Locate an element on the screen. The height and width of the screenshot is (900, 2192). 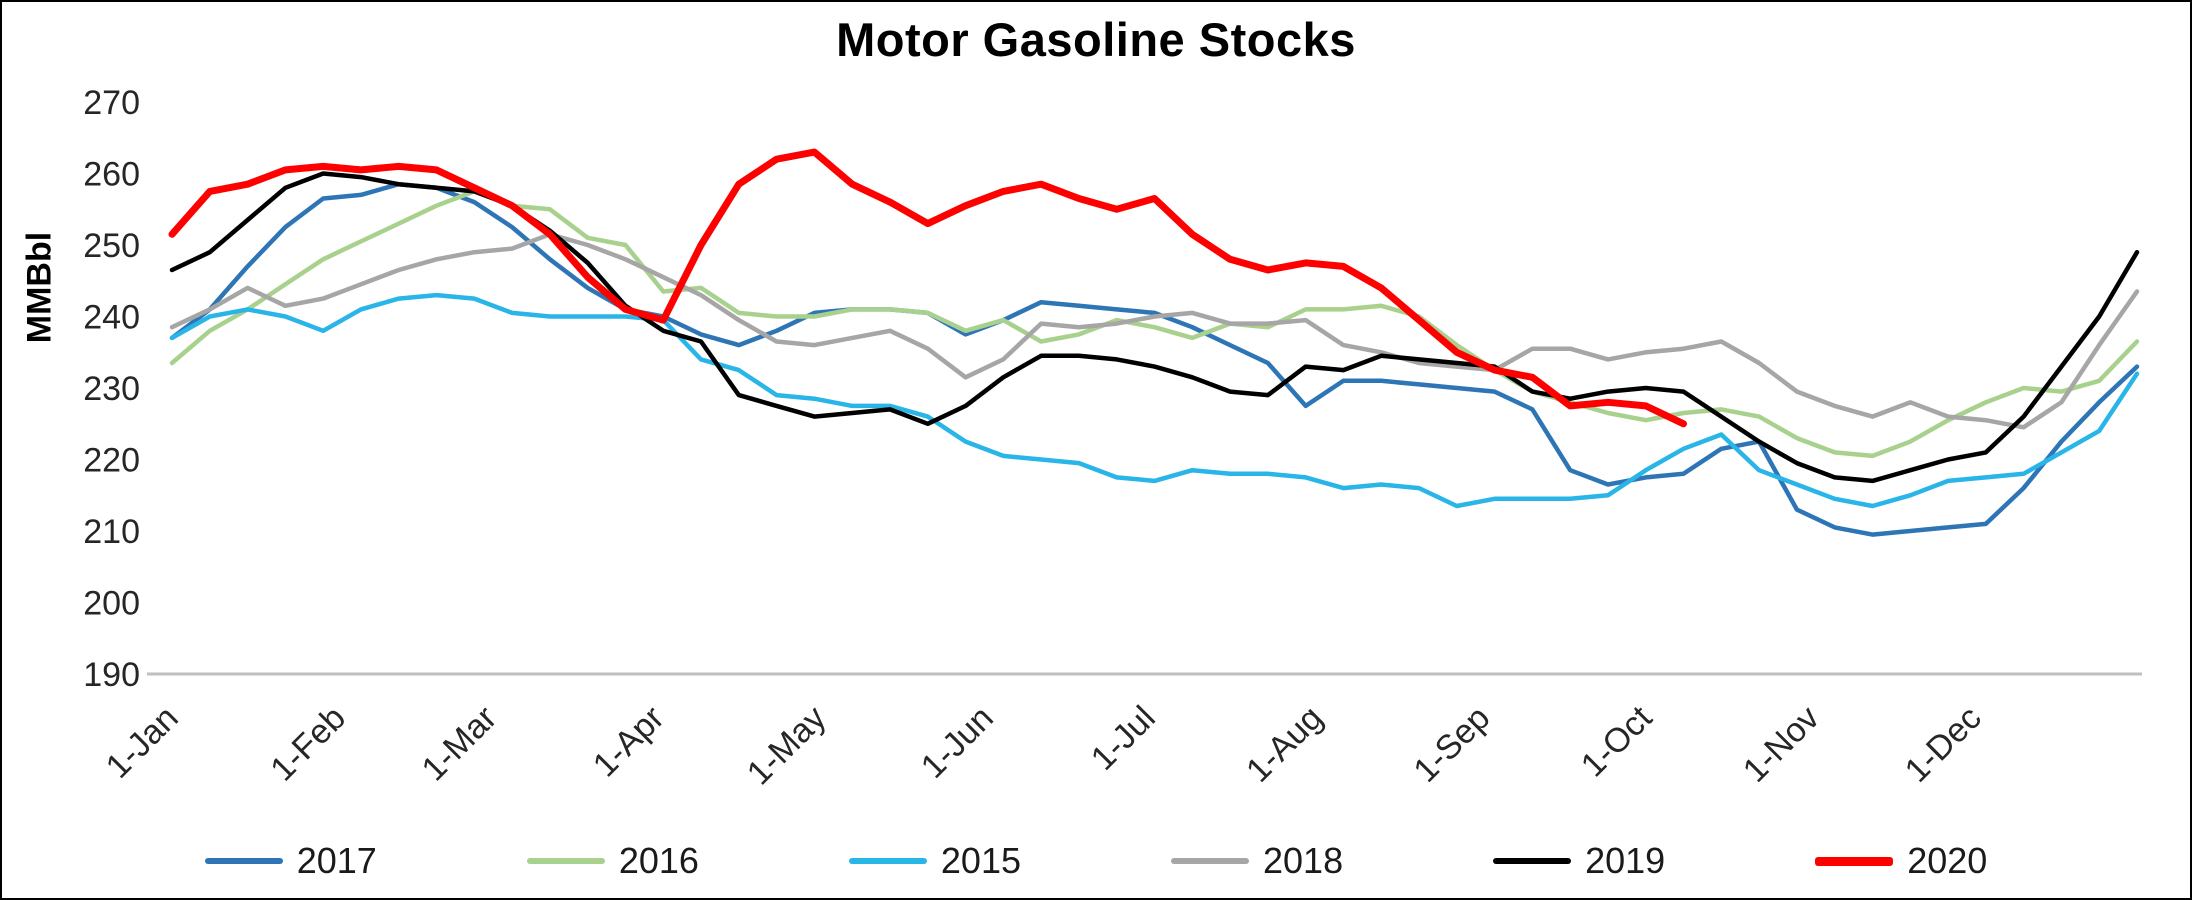
legend-swatch-2017 is located at coordinates (243, 861).